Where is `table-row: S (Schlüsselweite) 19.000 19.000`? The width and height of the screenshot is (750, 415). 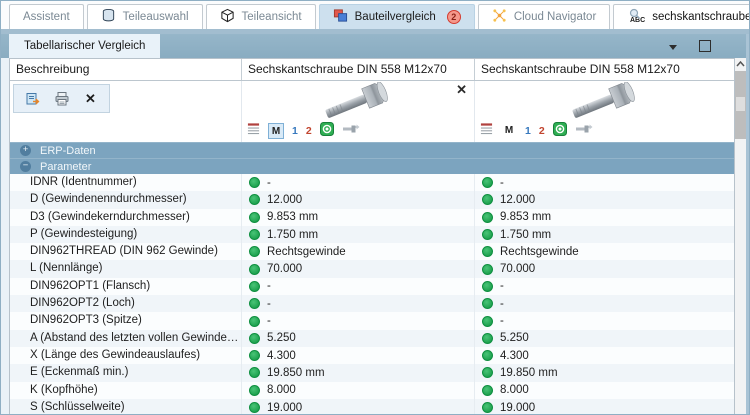 table-row: S (Schlüsselweite) 19.000 19.000 is located at coordinates (372, 406).